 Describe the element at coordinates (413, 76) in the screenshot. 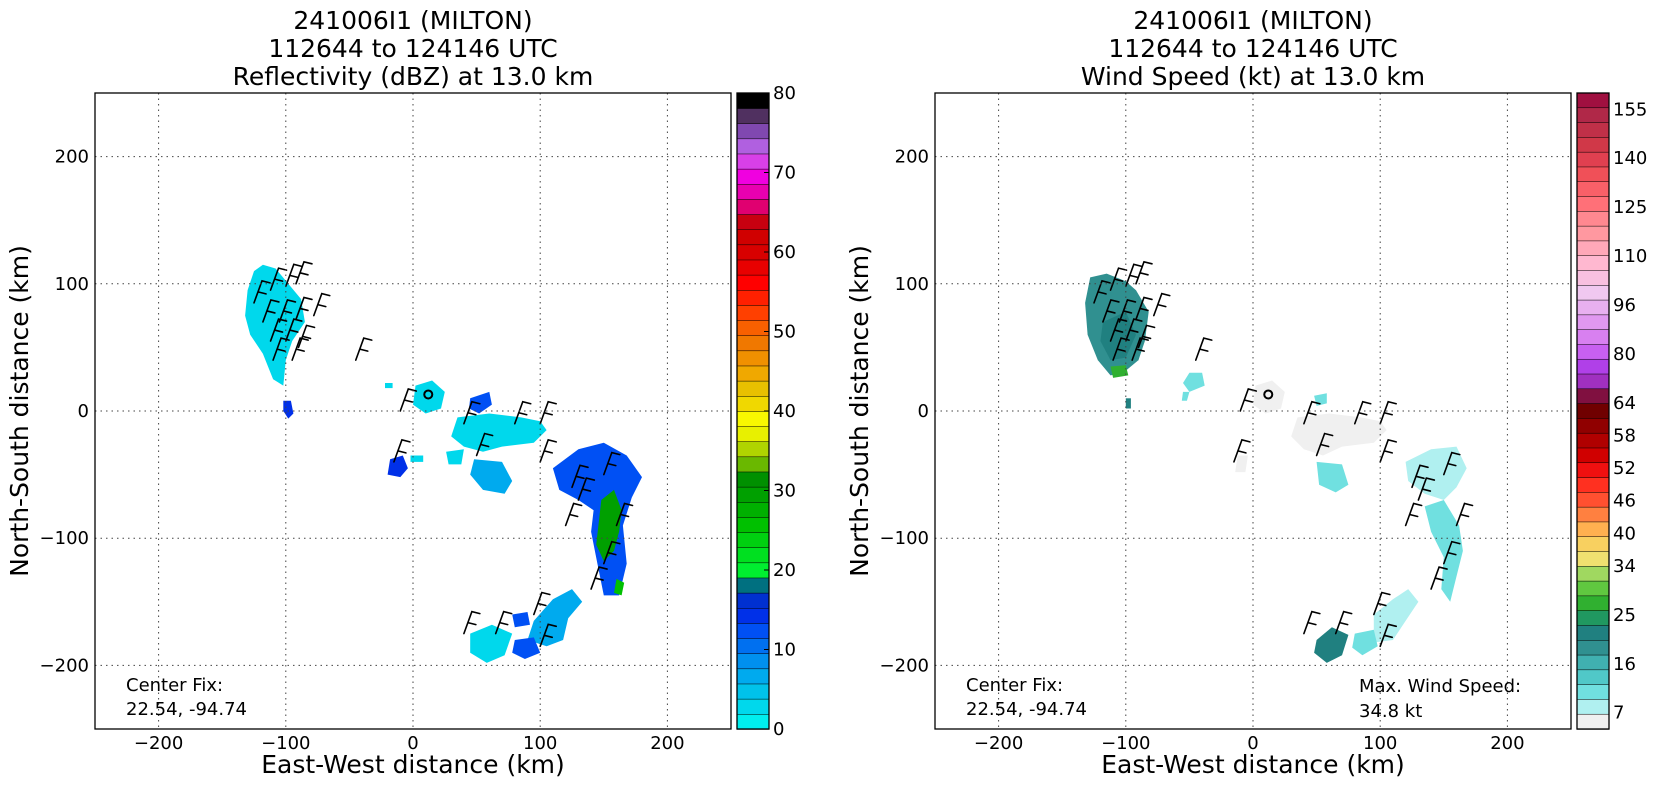

I see `panel-title-line-3: Reflectivity (dBZ) at 13.0 km` at that location.